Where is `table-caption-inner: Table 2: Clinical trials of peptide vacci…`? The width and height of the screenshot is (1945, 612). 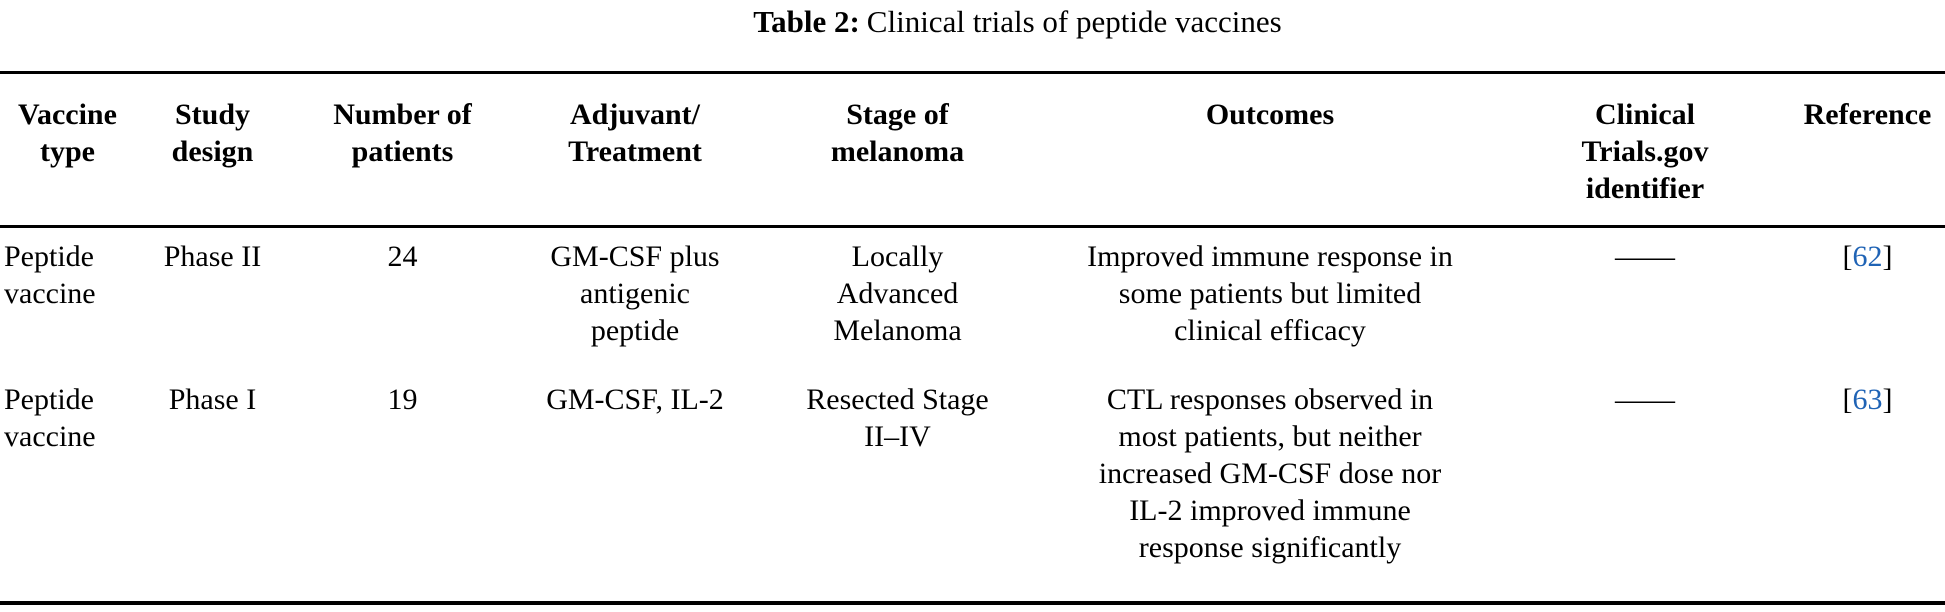 table-caption-inner: Table 2: Clinical trials of peptide vacci… is located at coordinates (1017, 22).